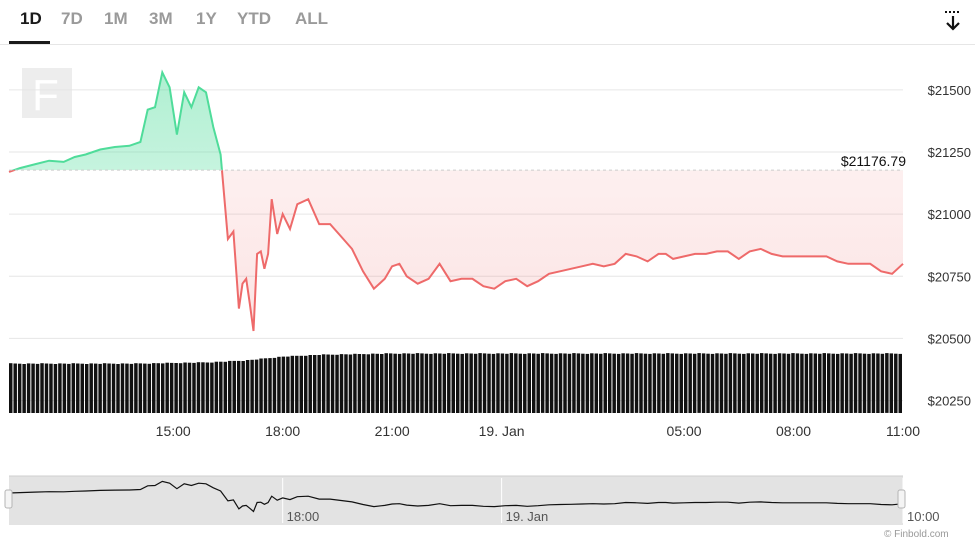 This screenshot has height=547, width=975. What do you see at coordinates (8, 499) in the screenshot?
I see `navigator-left-handle` at bounding box center [8, 499].